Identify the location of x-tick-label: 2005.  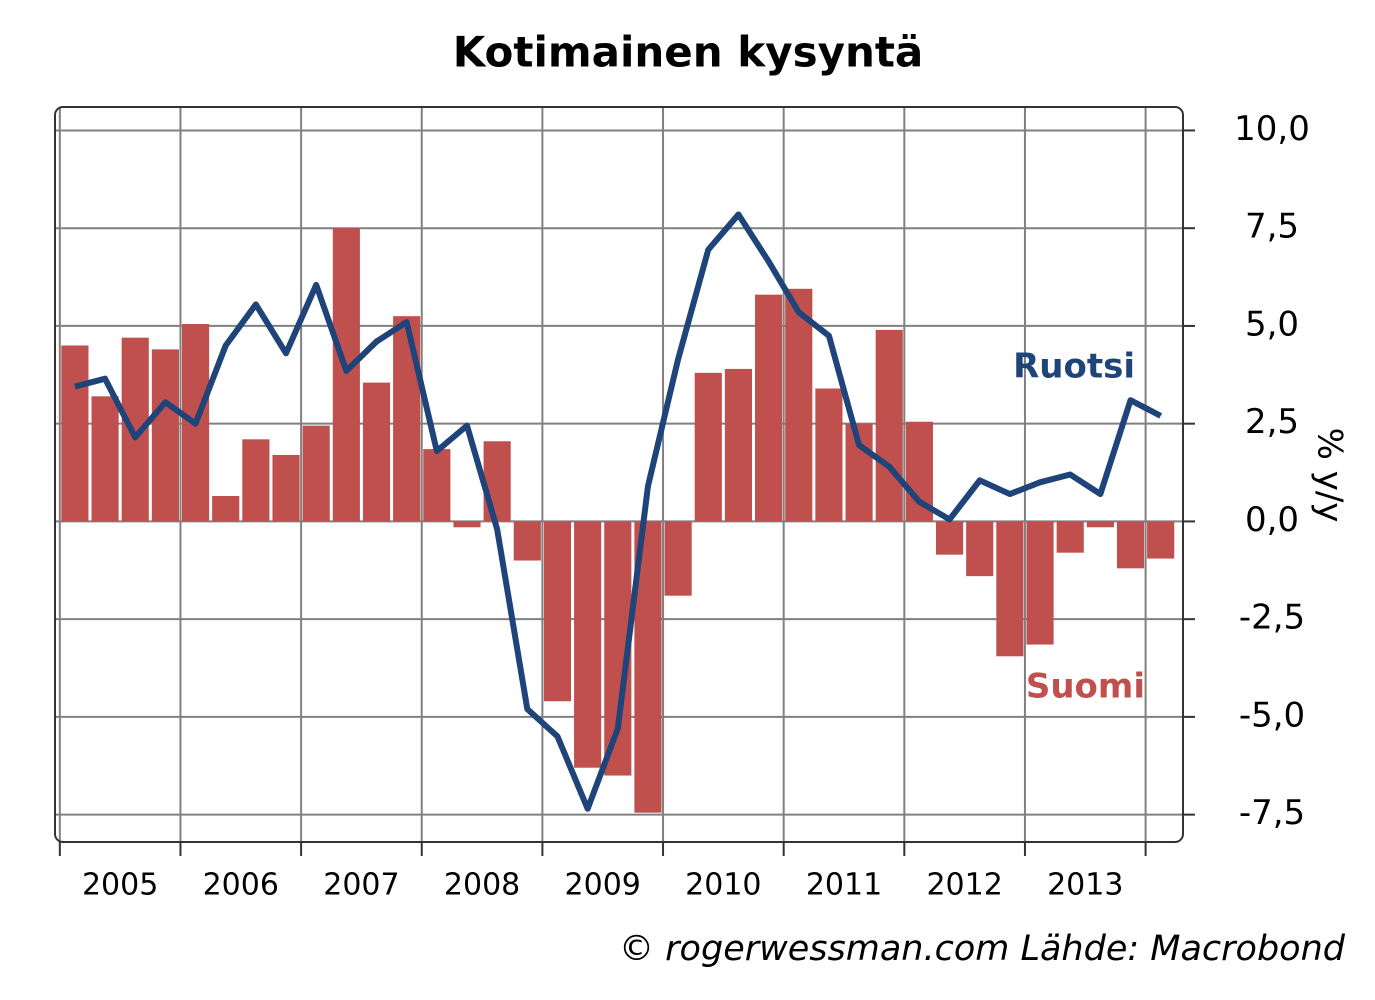
(120, 885).